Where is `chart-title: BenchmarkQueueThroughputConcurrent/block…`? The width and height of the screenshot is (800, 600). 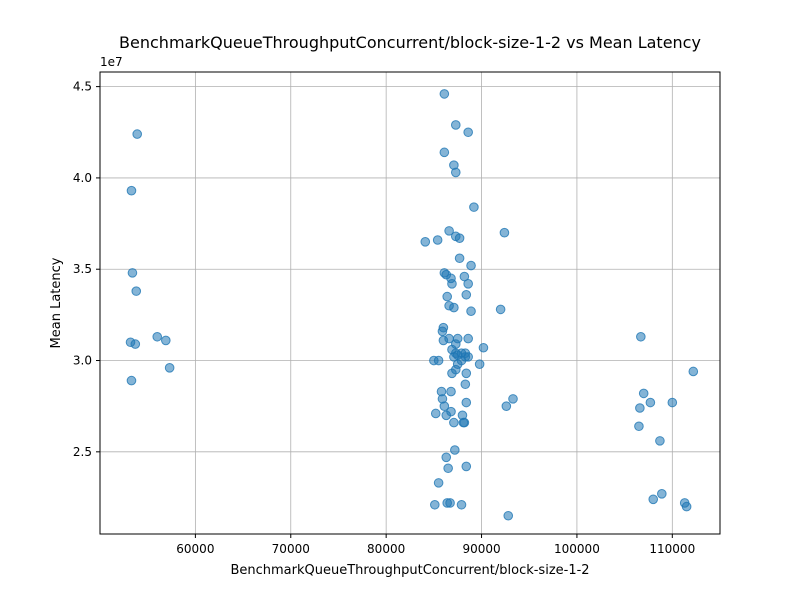
chart-title: BenchmarkQueueThroughputConcurrent/block… is located at coordinates (410, 42).